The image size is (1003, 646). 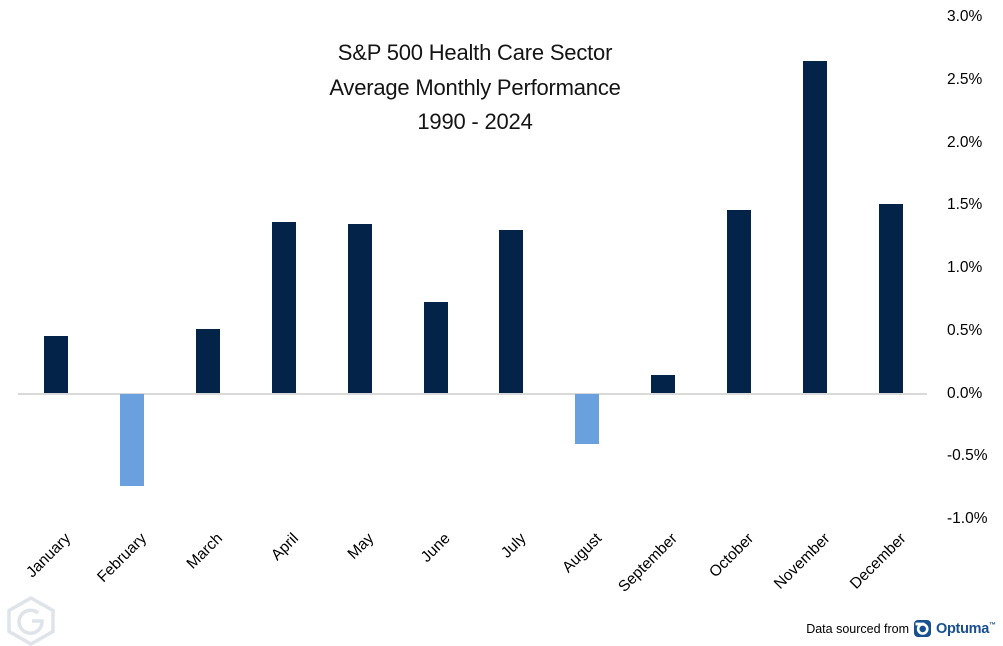 What do you see at coordinates (31, 621) in the screenshot?
I see `watermark-hexagon-logo` at bounding box center [31, 621].